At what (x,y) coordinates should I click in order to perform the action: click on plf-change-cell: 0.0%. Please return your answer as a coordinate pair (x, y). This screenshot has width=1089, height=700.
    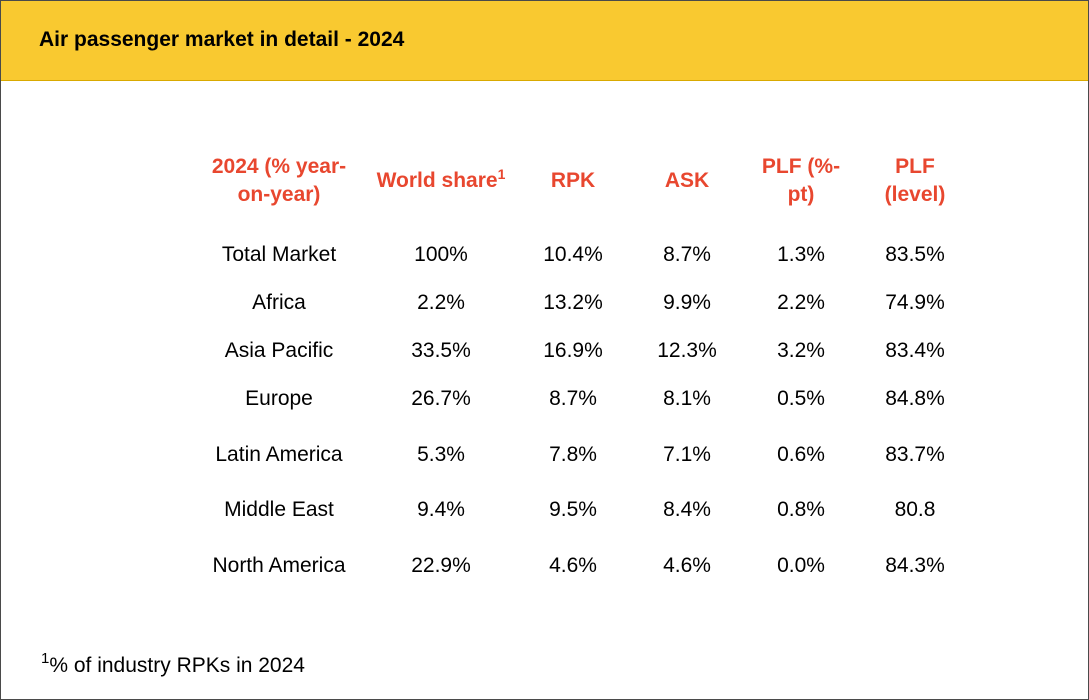
    Looking at the image, I should click on (801, 565).